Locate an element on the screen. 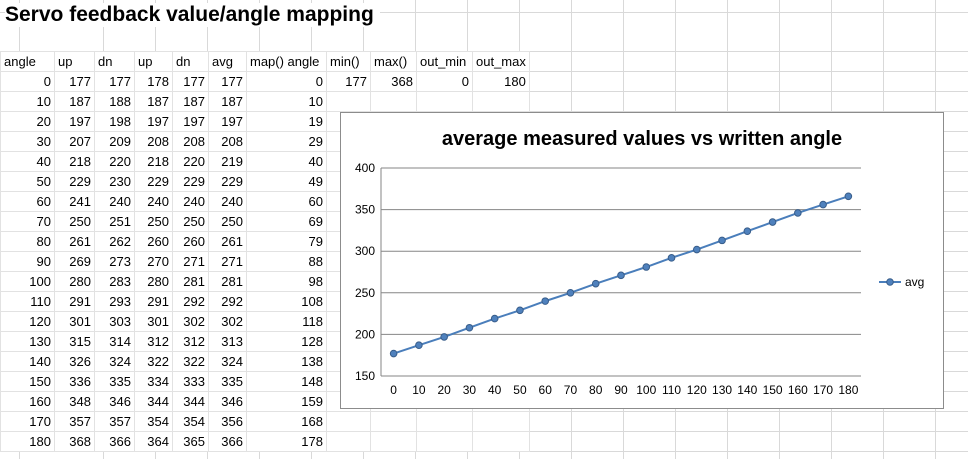 Image resolution: width=968 pixels, height=459 pixels. table-cell: 261 is located at coordinates (74, 241).